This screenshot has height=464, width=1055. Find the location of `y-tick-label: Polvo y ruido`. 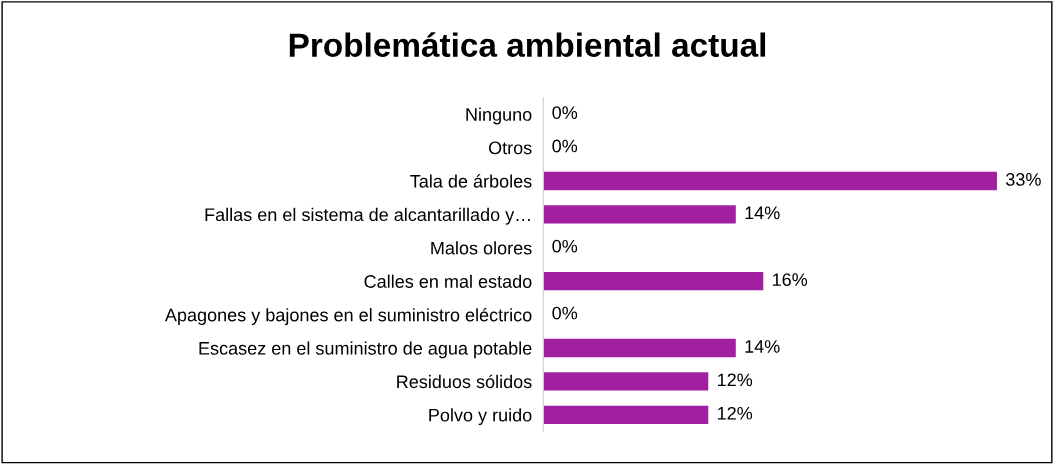

y-tick-label: Polvo y ruido is located at coordinates (480, 417).